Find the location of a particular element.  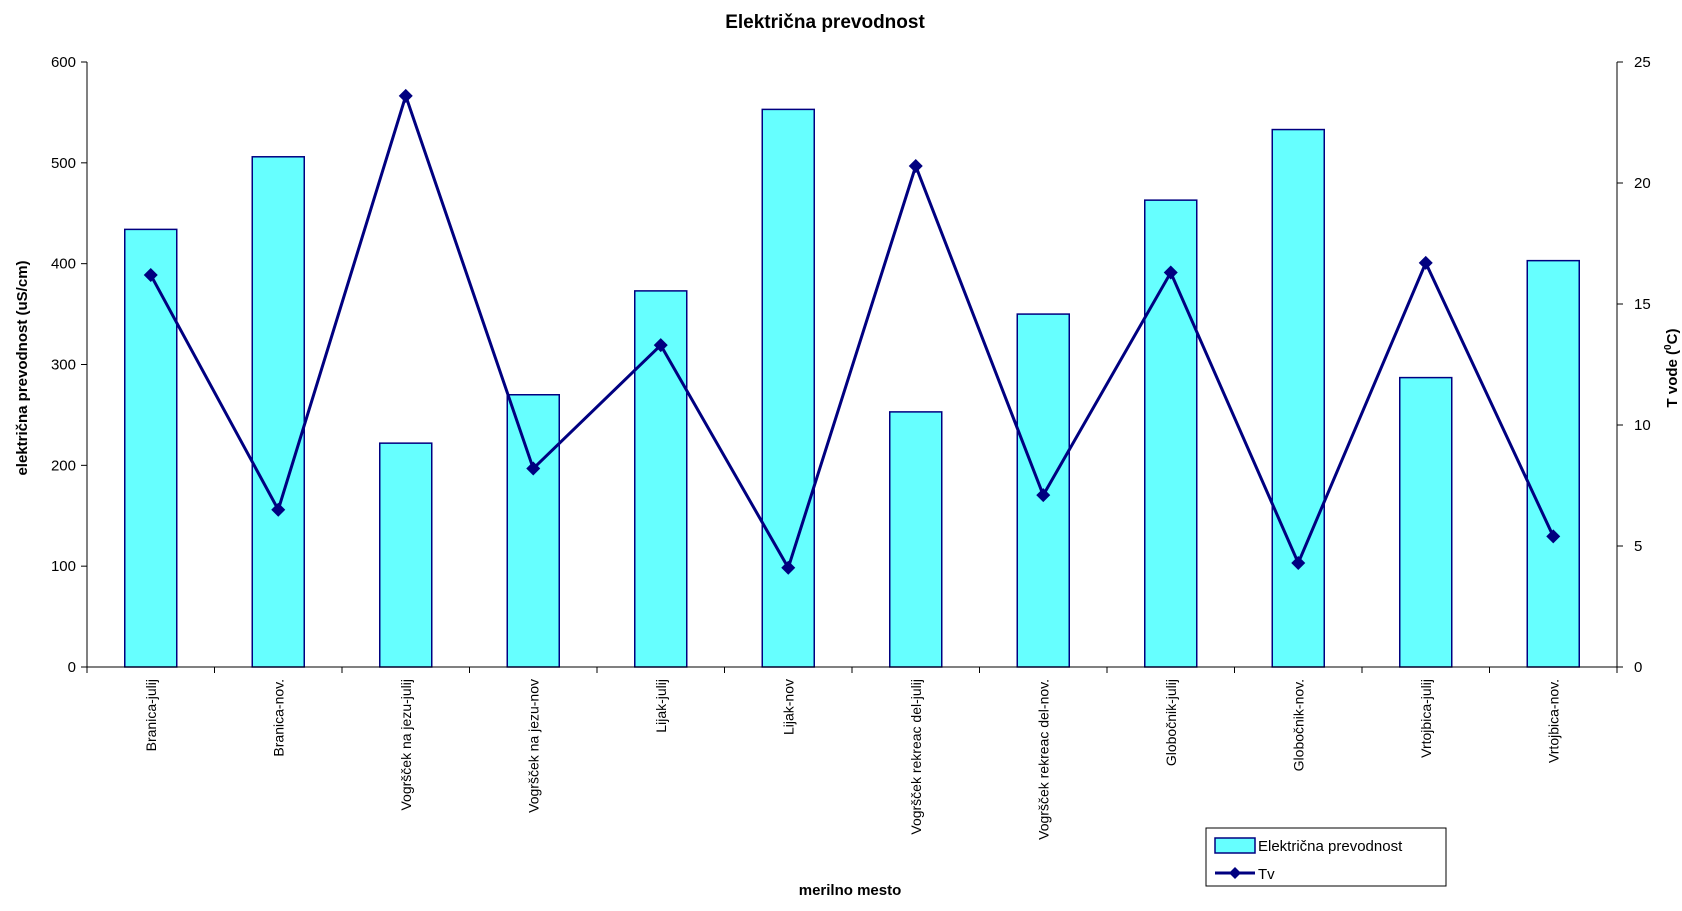

x-category-label: Lijak-julij is located at coordinates (661, 706).